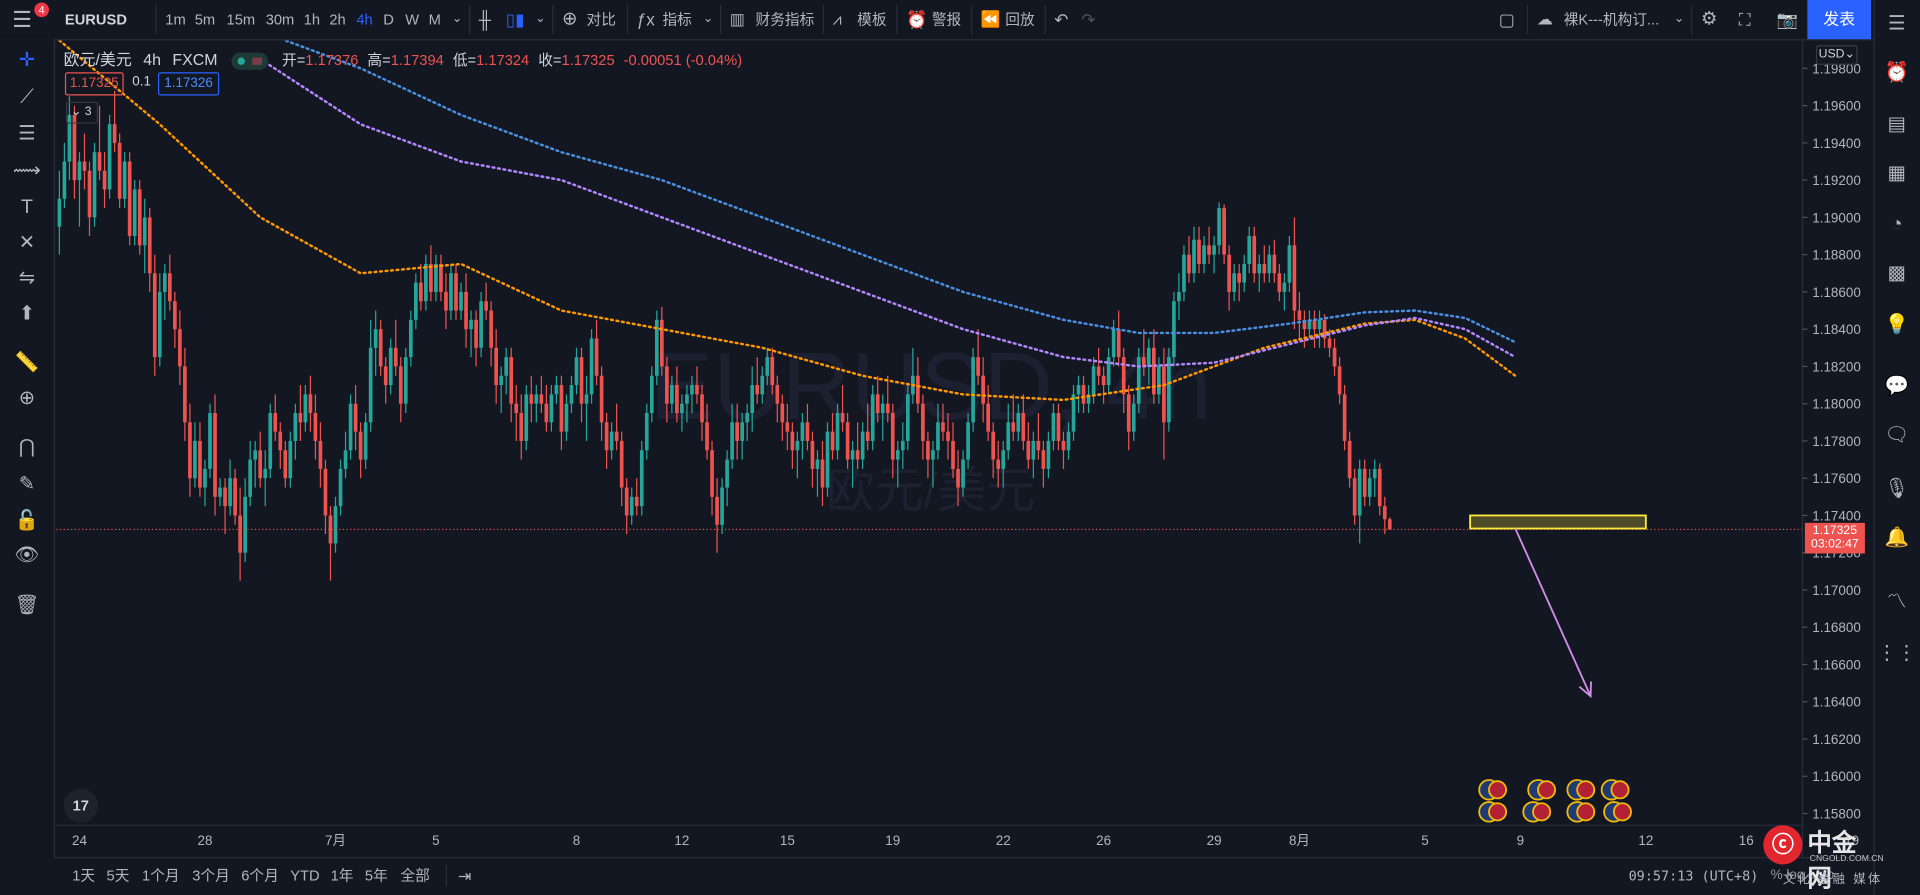  I want to click on fib-lines-icon: ☰, so click(27, 134).